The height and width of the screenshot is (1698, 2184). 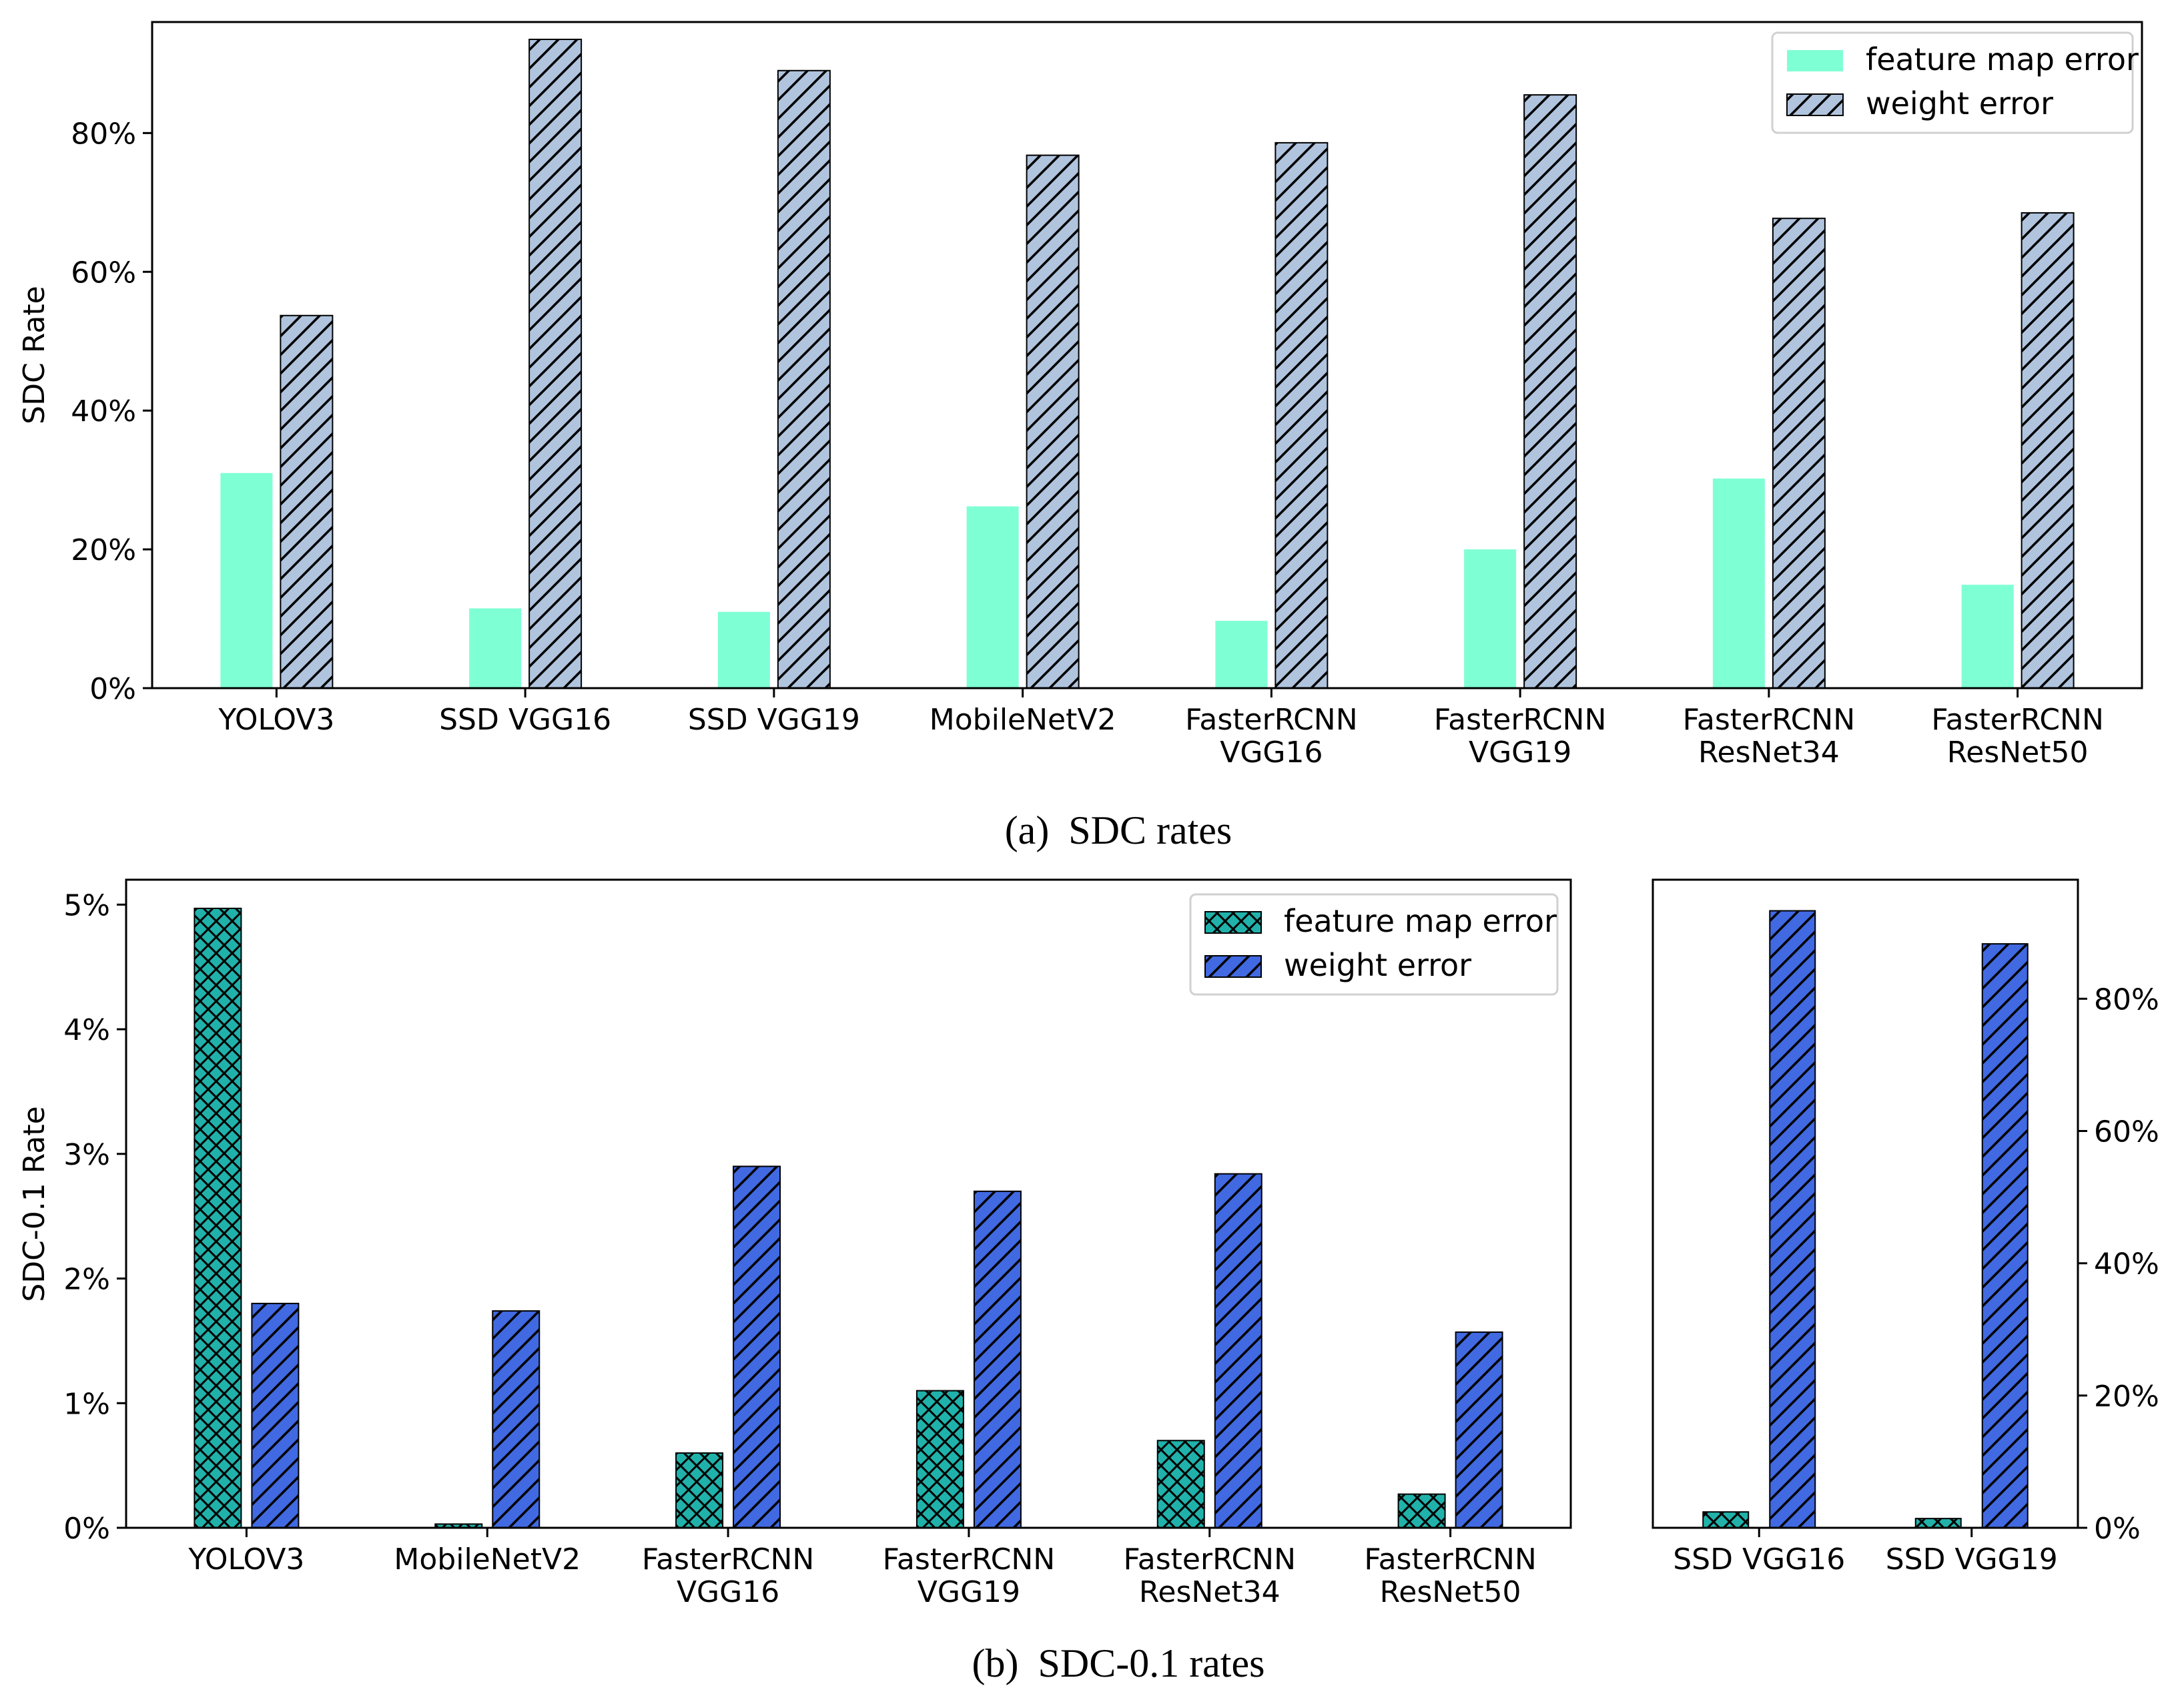 What do you see at coordinates (1769, 753) in the screenshot?
I see `x-tick-label-a-6-1: ResNet34` at bounding box center [1769, 753].